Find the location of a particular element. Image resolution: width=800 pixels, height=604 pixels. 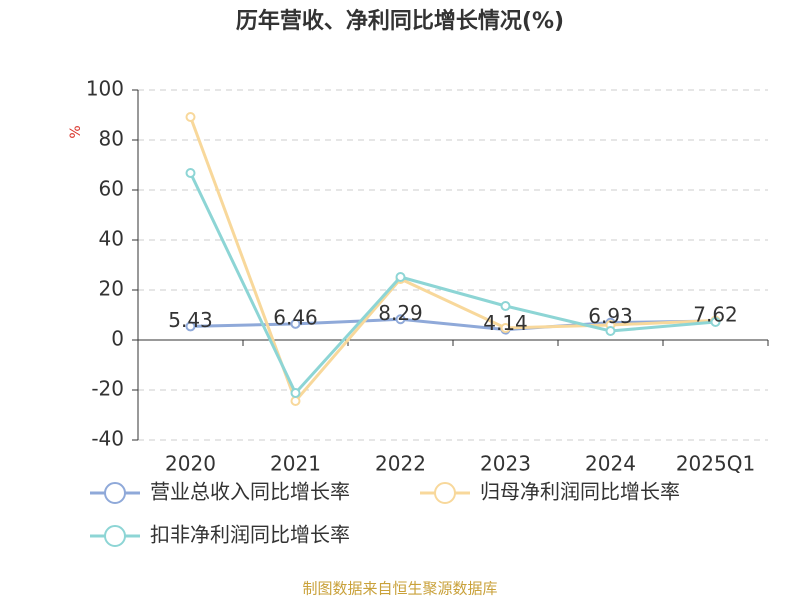

y-tick-label: -40 is located at coordinates (107, 439).